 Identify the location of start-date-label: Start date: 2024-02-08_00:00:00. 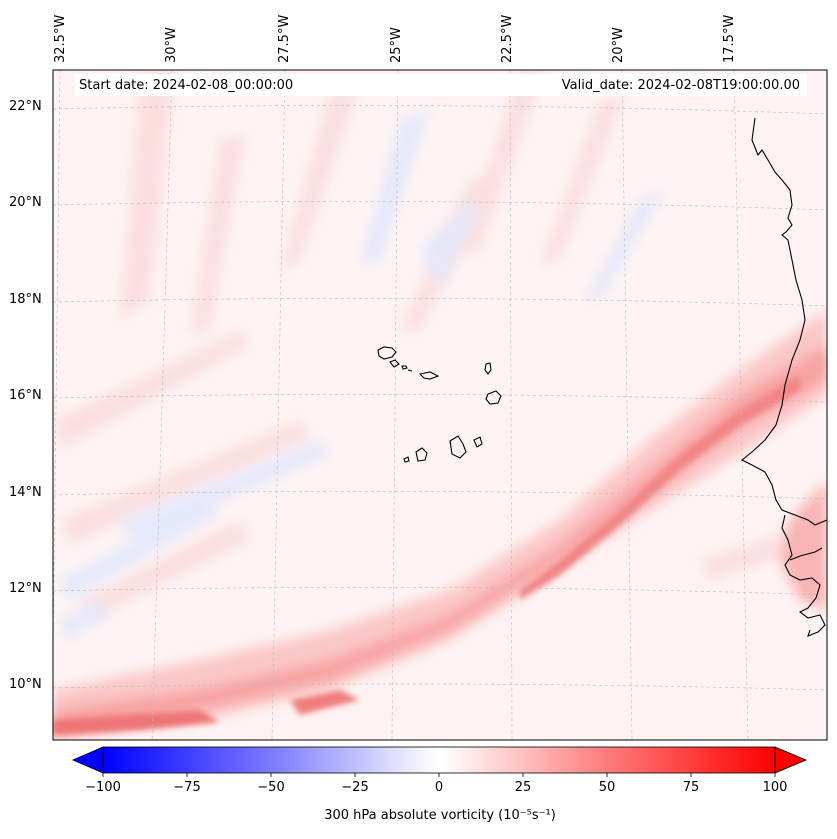
(186, 85).